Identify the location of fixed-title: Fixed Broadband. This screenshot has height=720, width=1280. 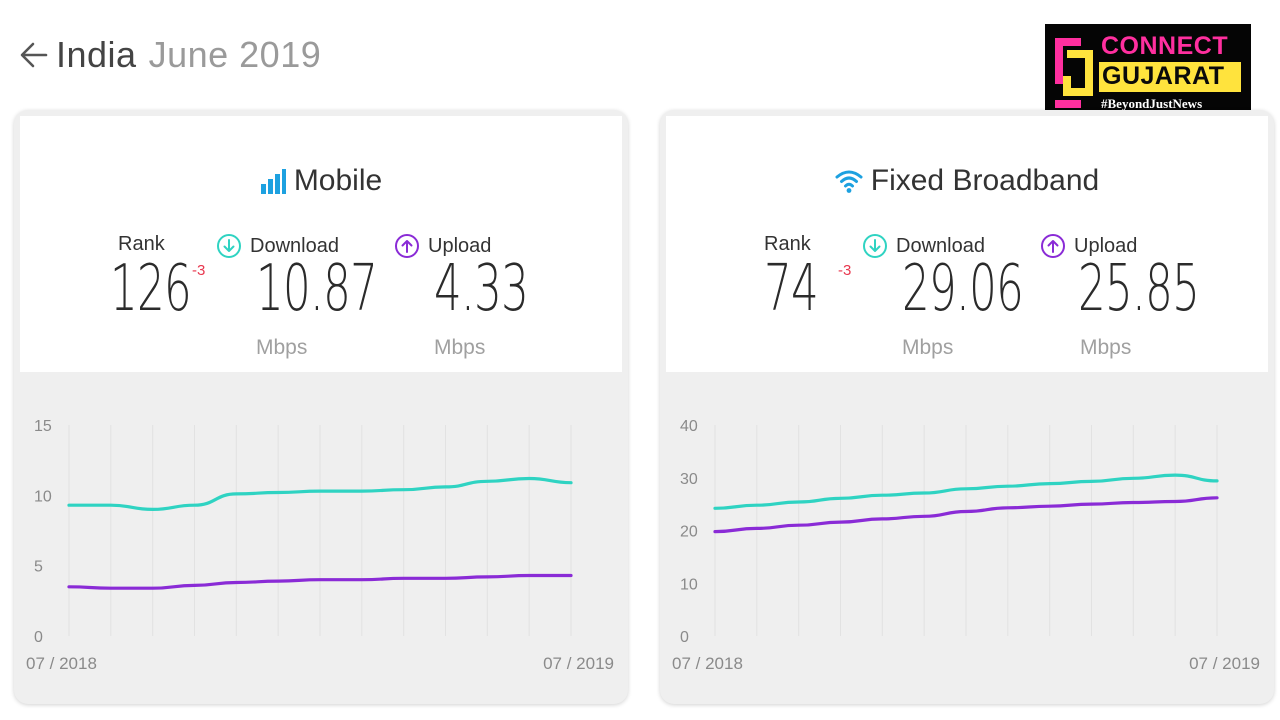
(967, 181).